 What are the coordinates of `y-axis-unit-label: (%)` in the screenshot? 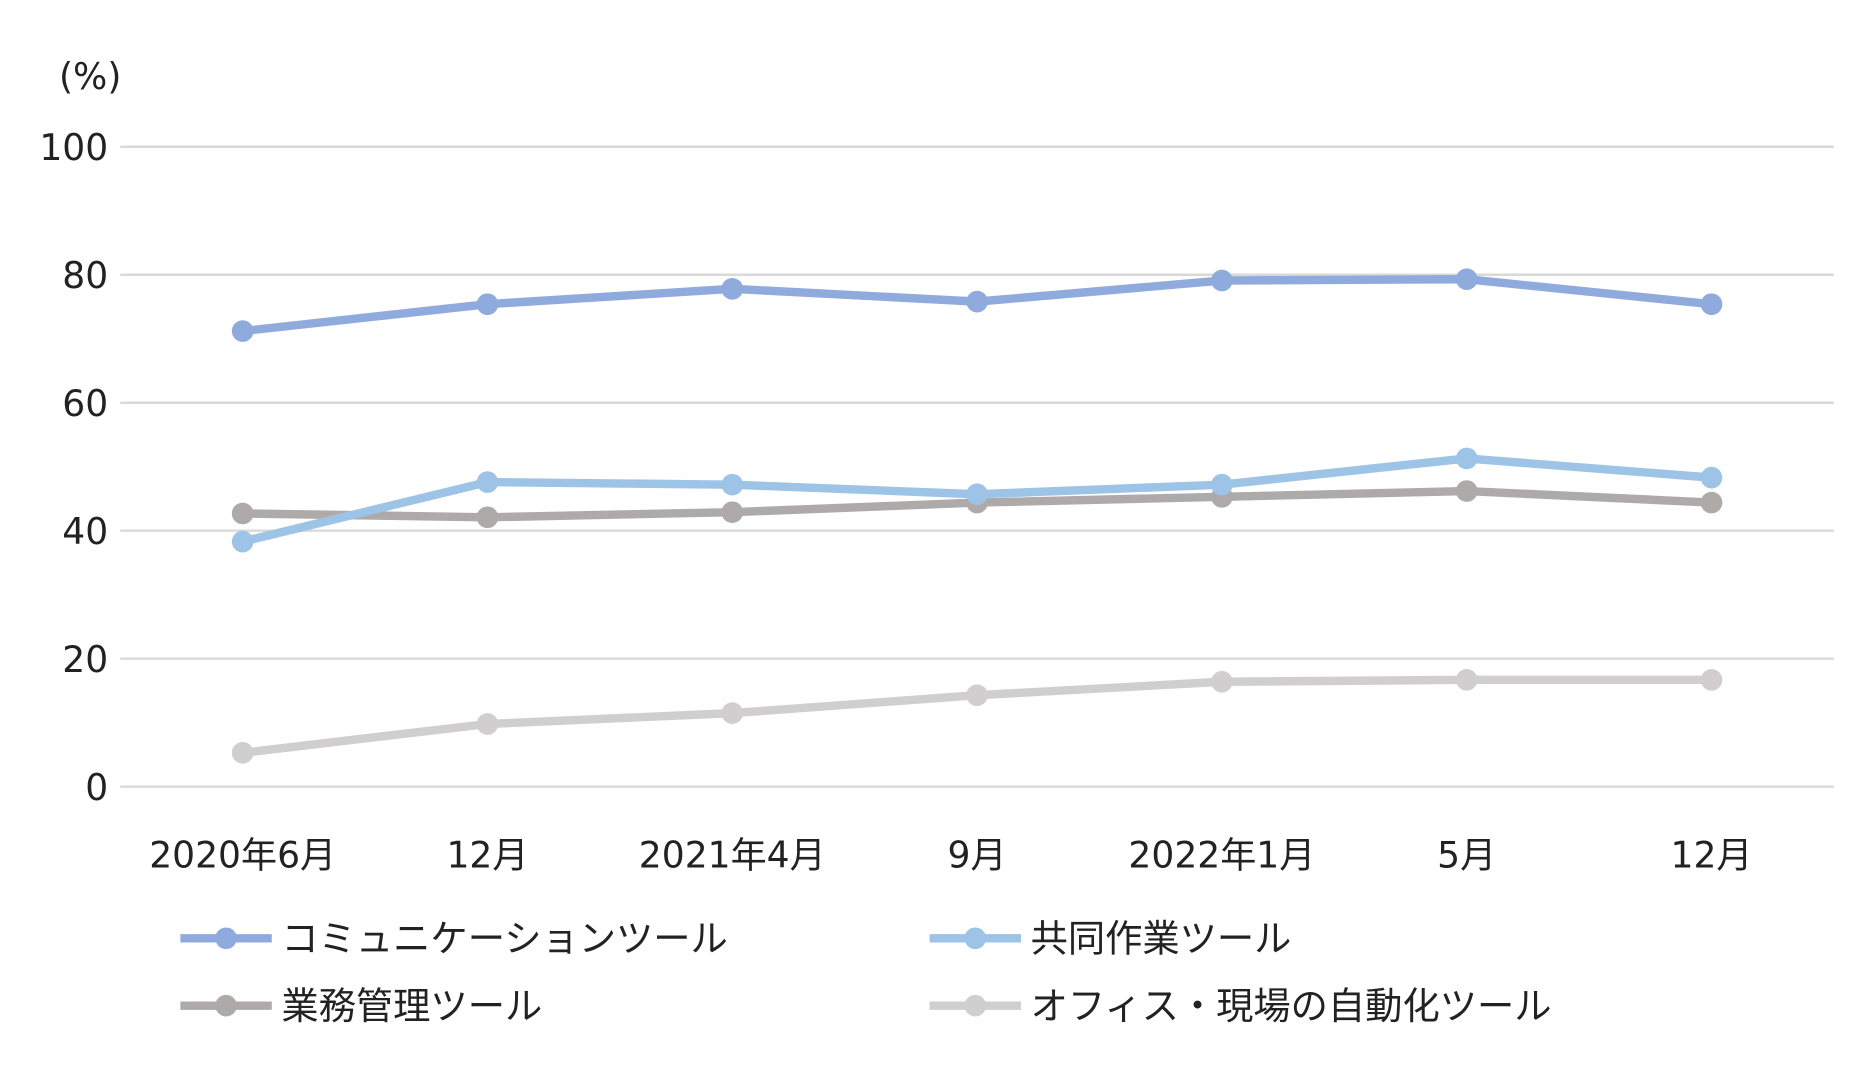 It's located at (90, 77).